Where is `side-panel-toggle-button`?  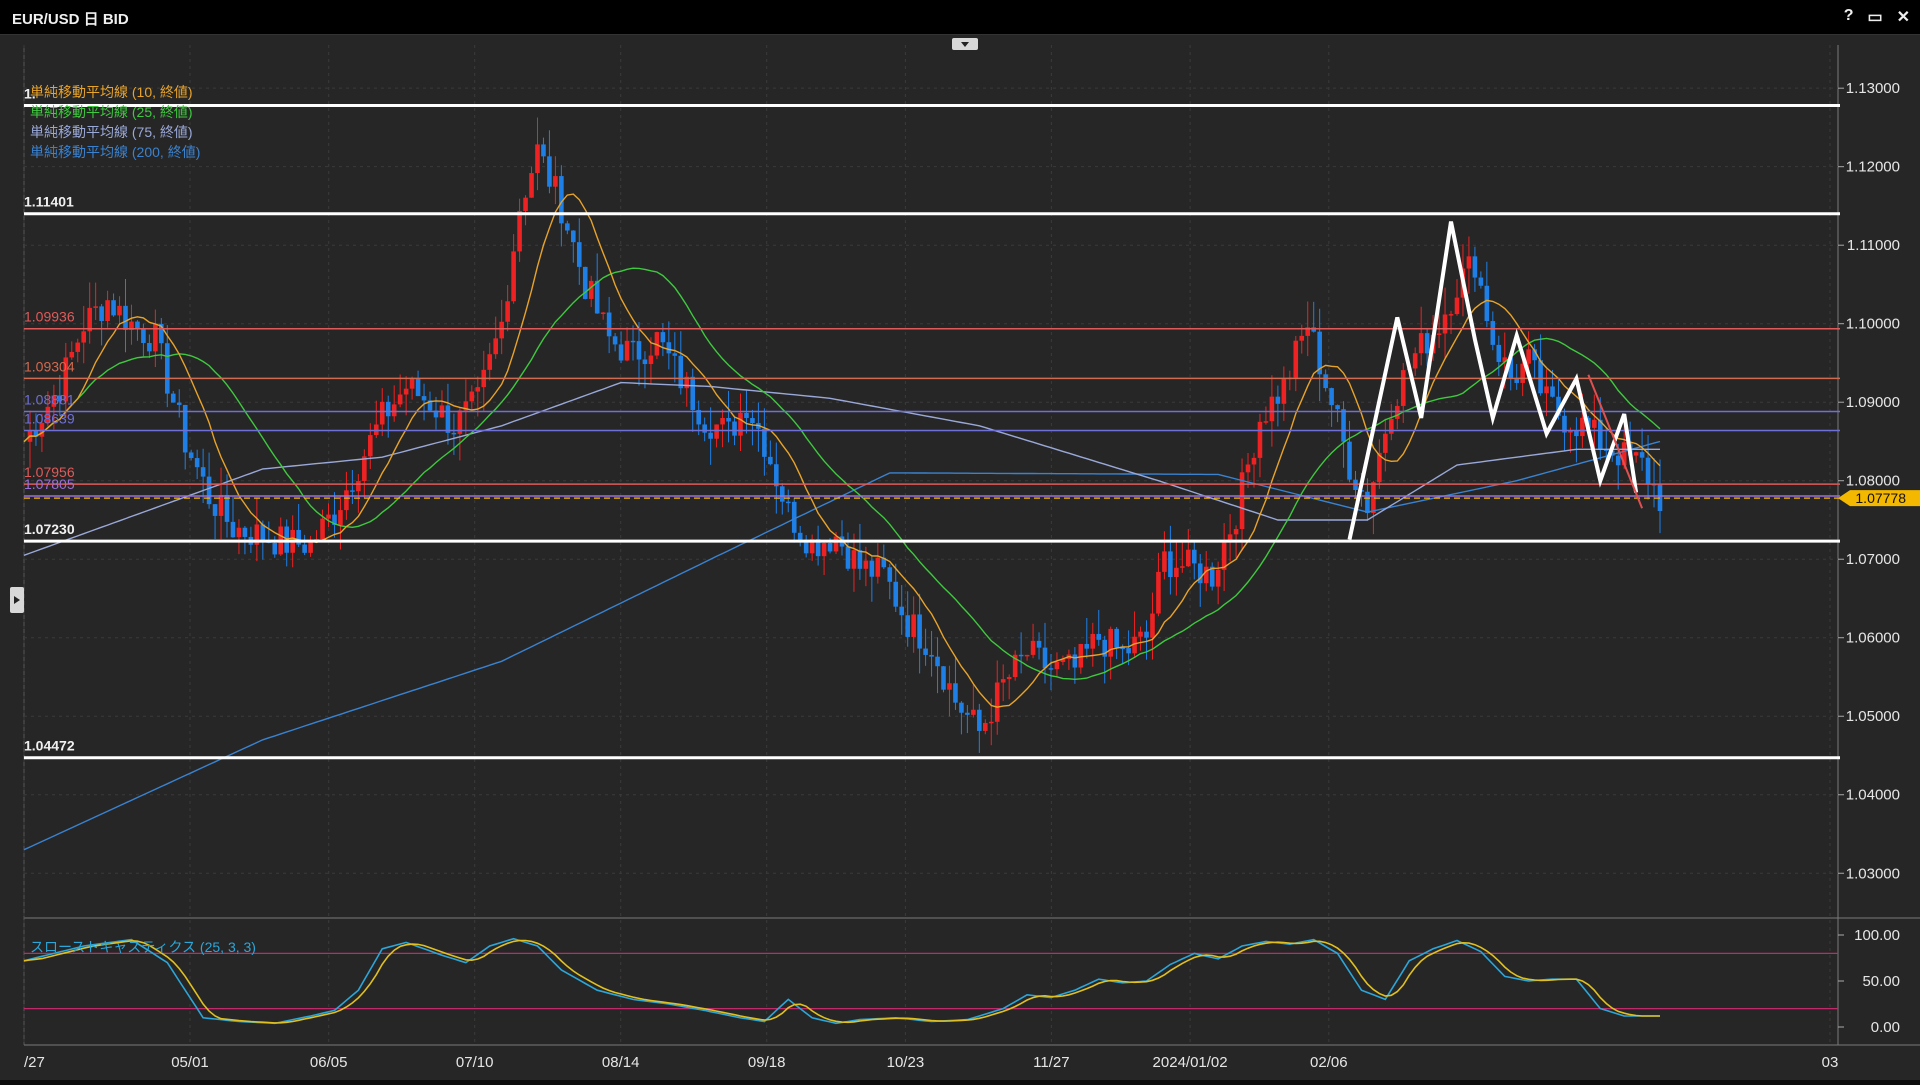 side-panel-toggle-button is located at coordinates (17, 600).